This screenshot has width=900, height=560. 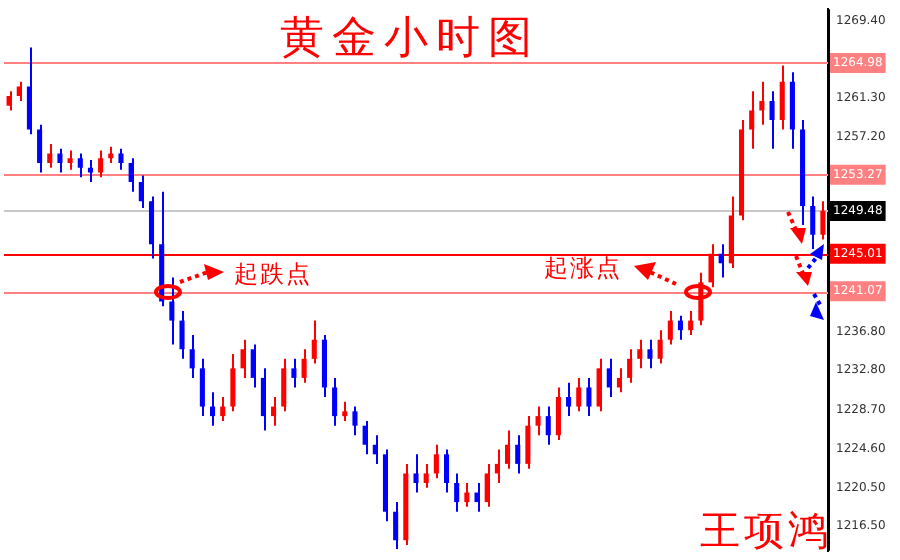 I want to click on annotation: 王项鸿, so click(x=766, y=531).